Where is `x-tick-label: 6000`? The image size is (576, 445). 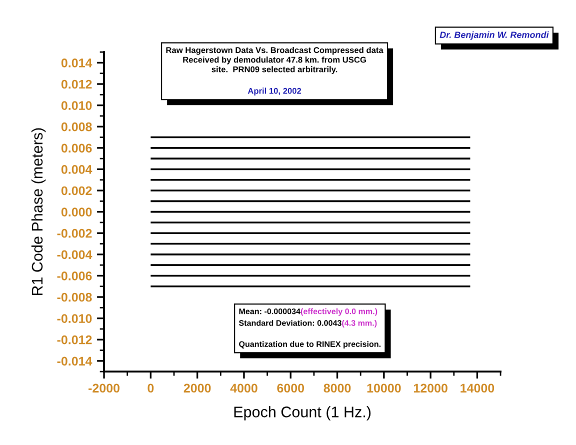
x-tick-label: 6000 is located at coordinates (290, 388).